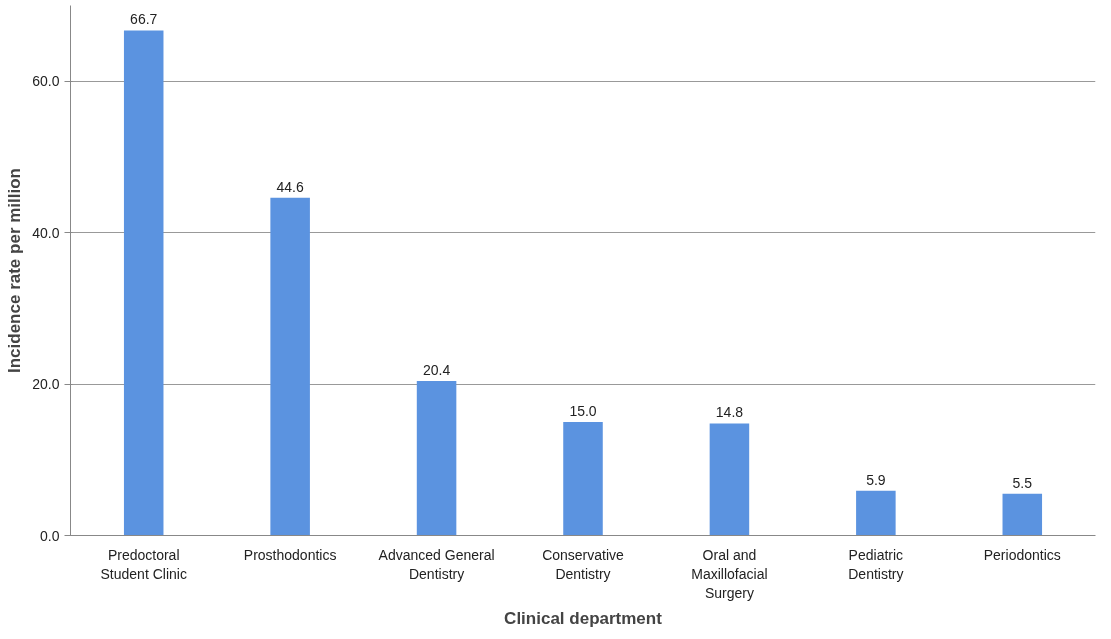 This screenshot has width=1111, height=639. I want to click on y-axis-title: Incidence rate per million, so click(15, 270).